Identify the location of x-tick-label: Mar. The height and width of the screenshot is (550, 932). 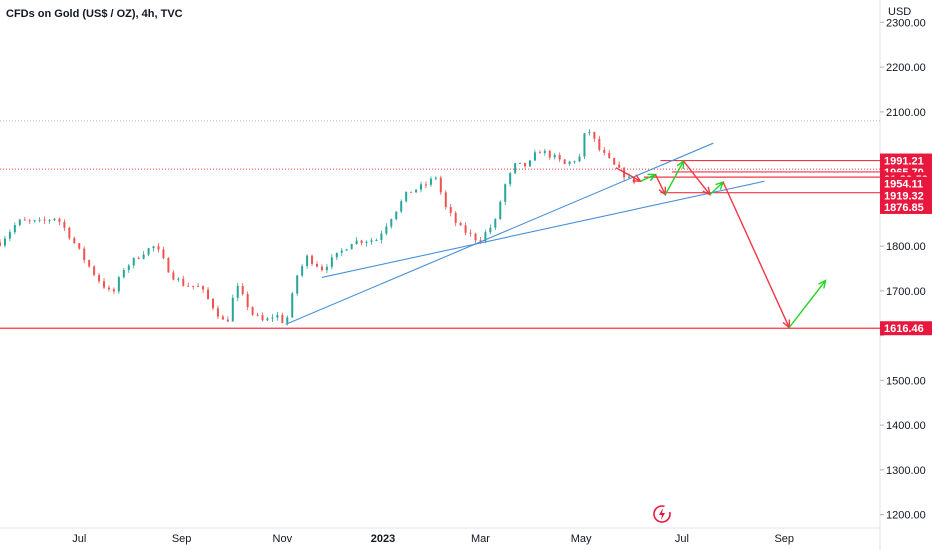
(480, 539).